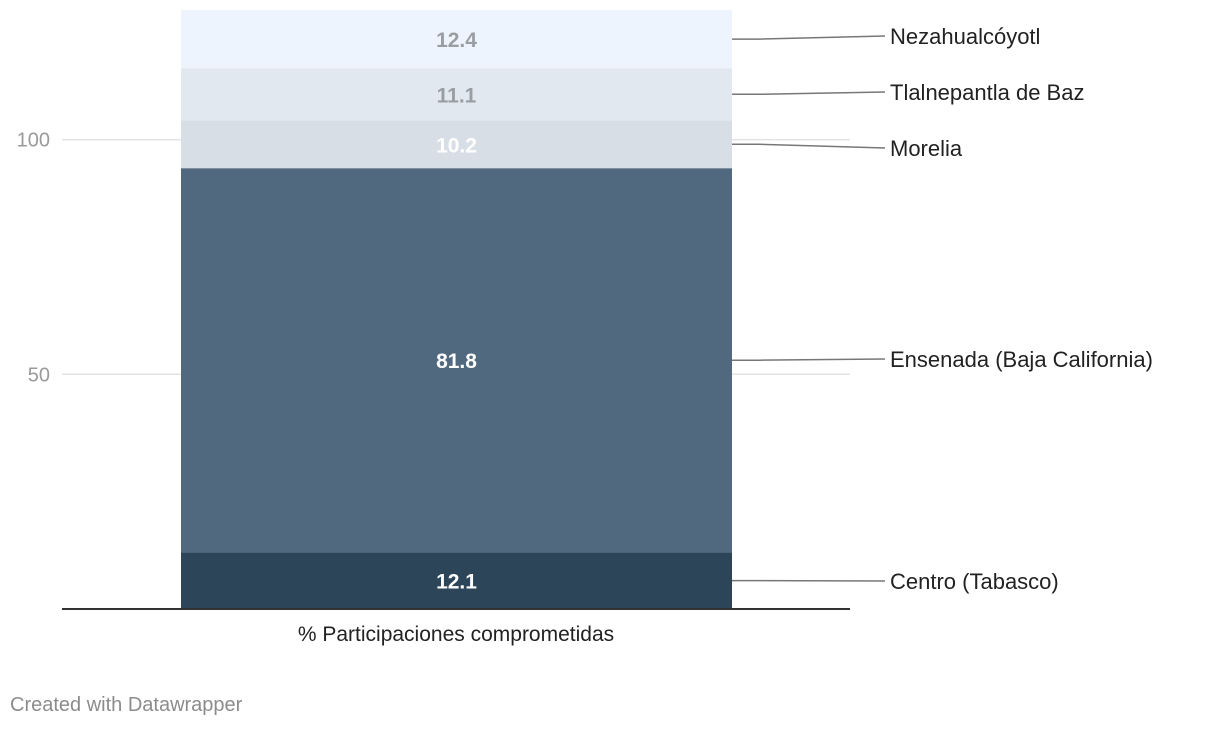  I want to click on bar-segment-nezahualc-yotl, so click(456, 39).